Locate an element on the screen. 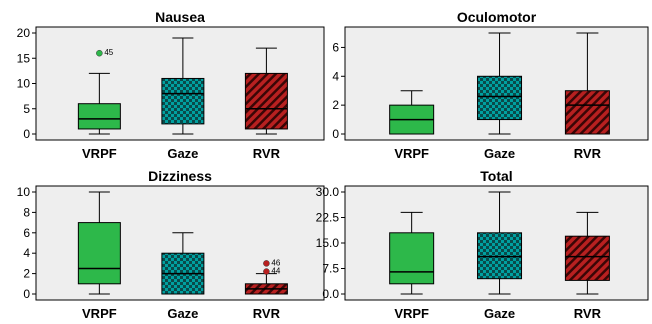 The image size is (652, 324). outlier-label: 45 is located at coordinates (108, 52).